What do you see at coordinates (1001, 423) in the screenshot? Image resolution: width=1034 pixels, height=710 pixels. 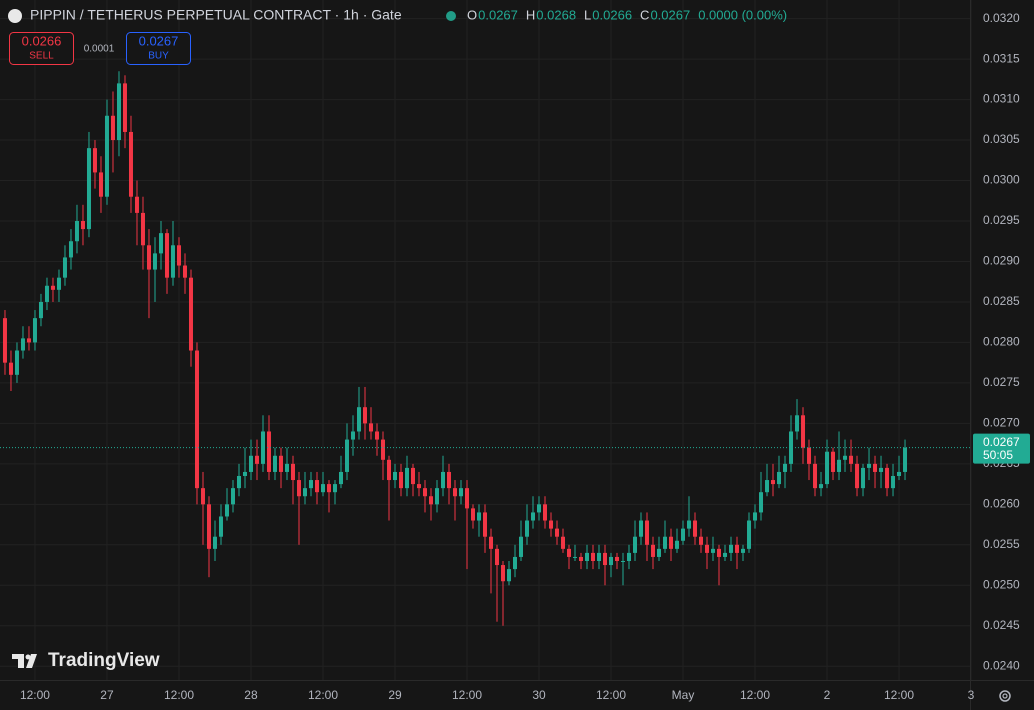 I see `y-tick-label: 0.0270` at bounding box center [1001, 423].